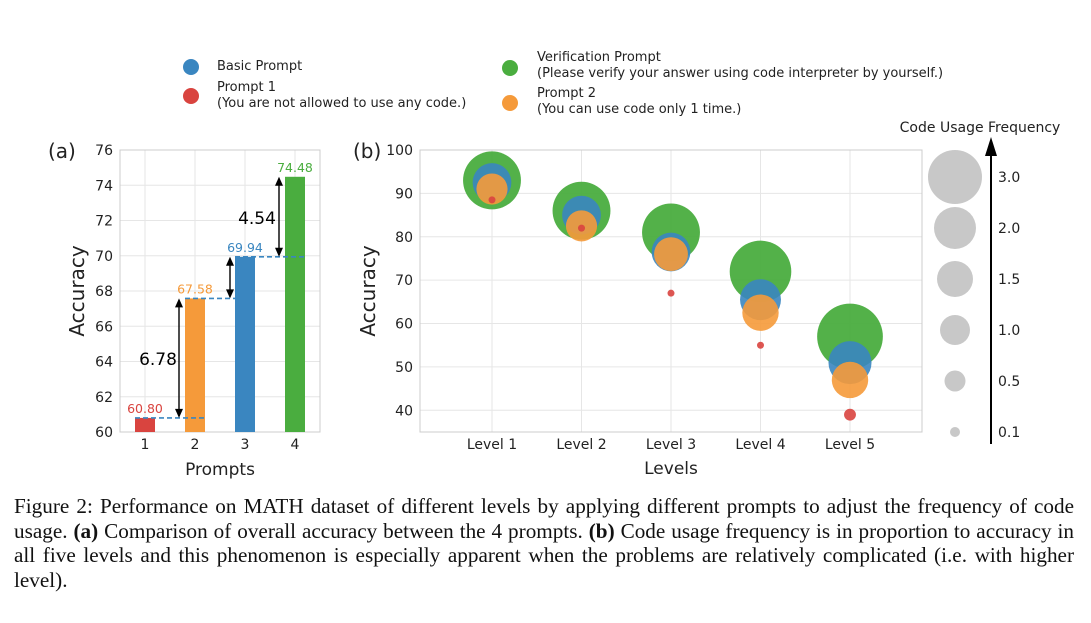  What do you see at coordinates (991, 146) in the screenshot?
I see `size-legend-arrowhead` at bounding box center [991, 146].